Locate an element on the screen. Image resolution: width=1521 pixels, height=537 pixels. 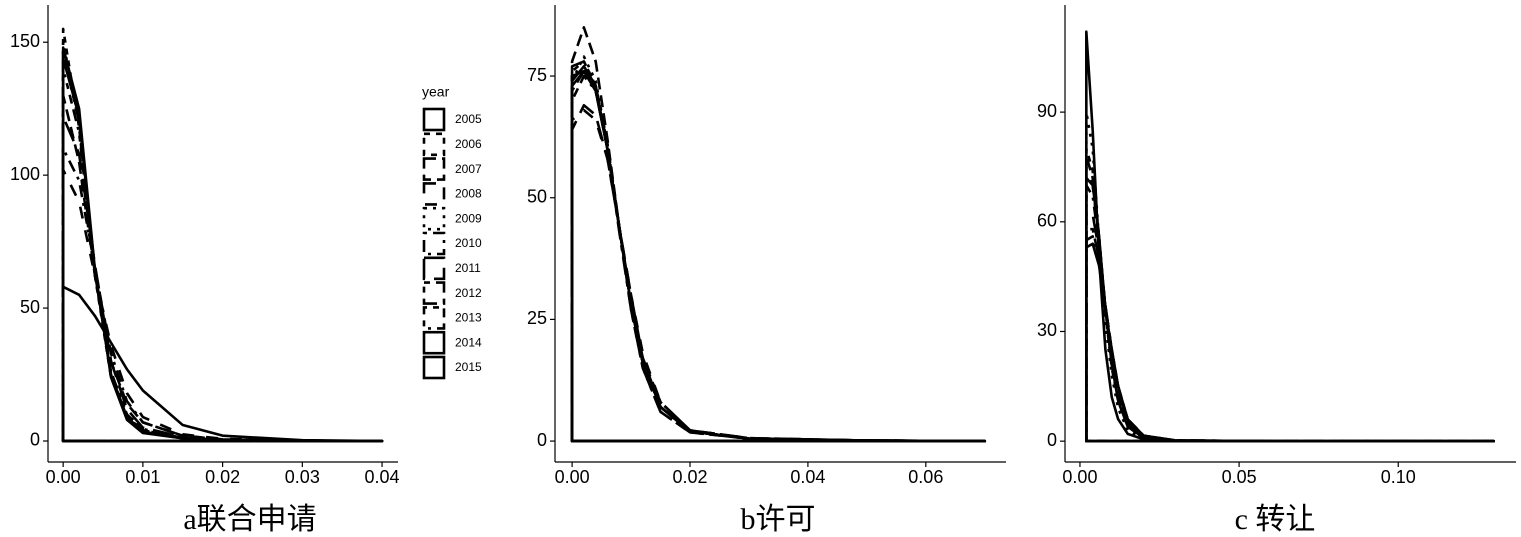
panel-caption: c 转让 is located at coordinates (1275, 519).